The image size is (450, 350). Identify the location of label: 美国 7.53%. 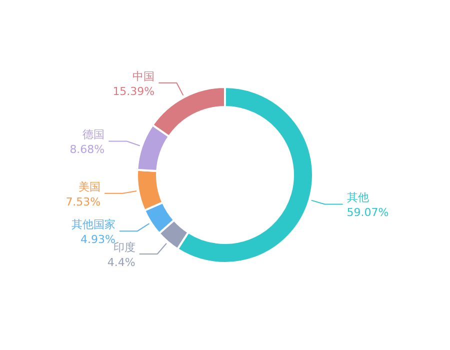
(83, 194).